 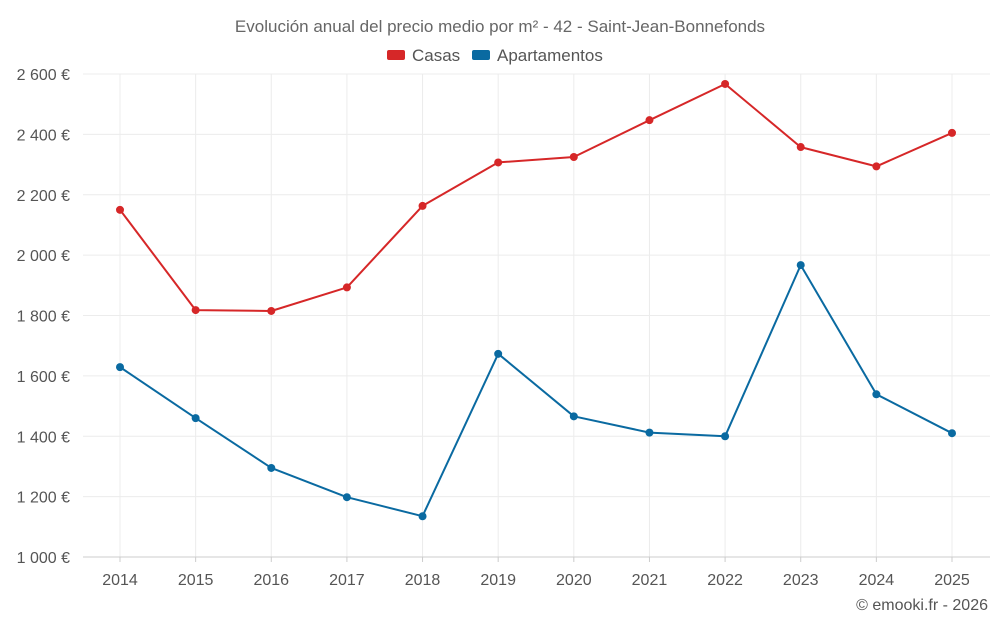 What do you see at coordinates (271, 580) in the screenshot?
I see `x-tick-label: 2016` at bounding box center [271, 580].